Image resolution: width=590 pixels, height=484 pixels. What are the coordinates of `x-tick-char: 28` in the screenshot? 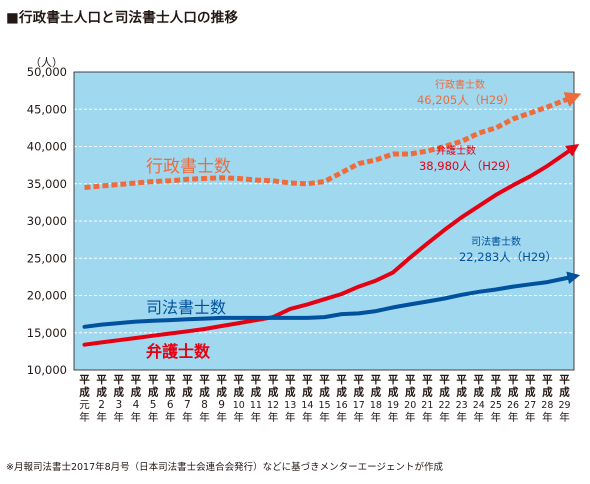 It's located at (547, 405).